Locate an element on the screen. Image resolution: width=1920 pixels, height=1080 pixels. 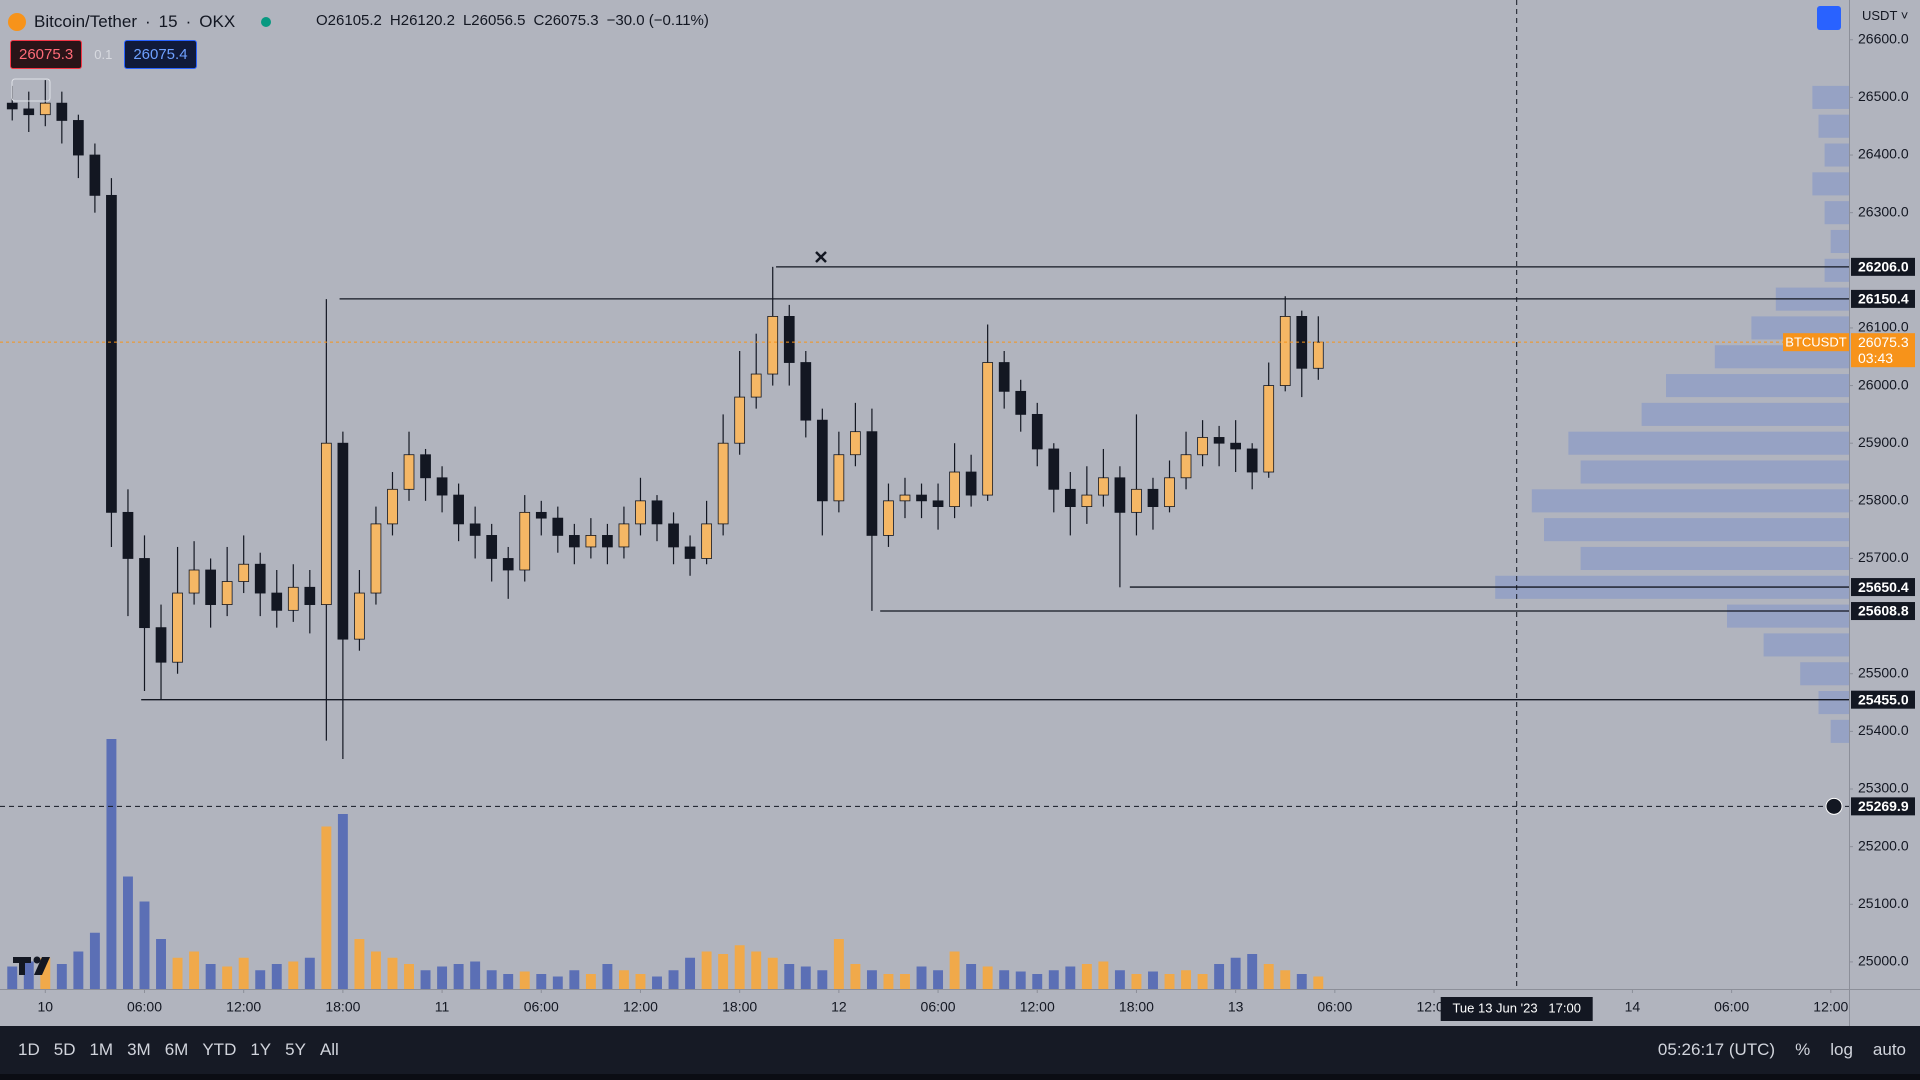
x-tick-label: 13 is located at coordinates (1236, 1007).